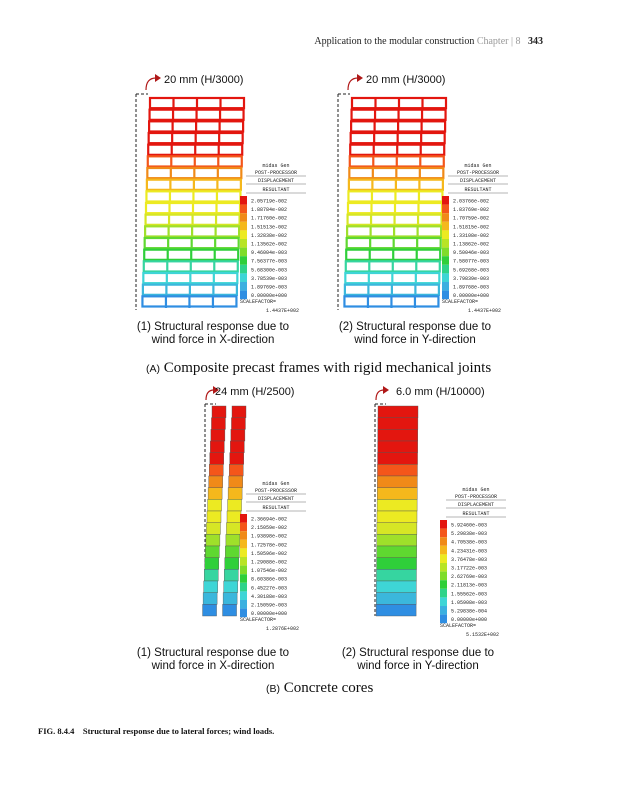 The height and width of the screenshot is (800, 625). Describe the element at coordinates (471, 227) in the screenshot. I see `legend-value: 1.51815e-002` at that location.